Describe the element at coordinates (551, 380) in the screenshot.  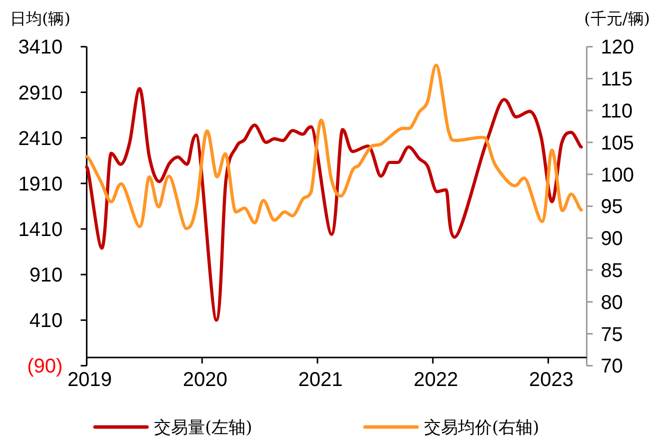
I see `x-tick-label: 2023` at that location.